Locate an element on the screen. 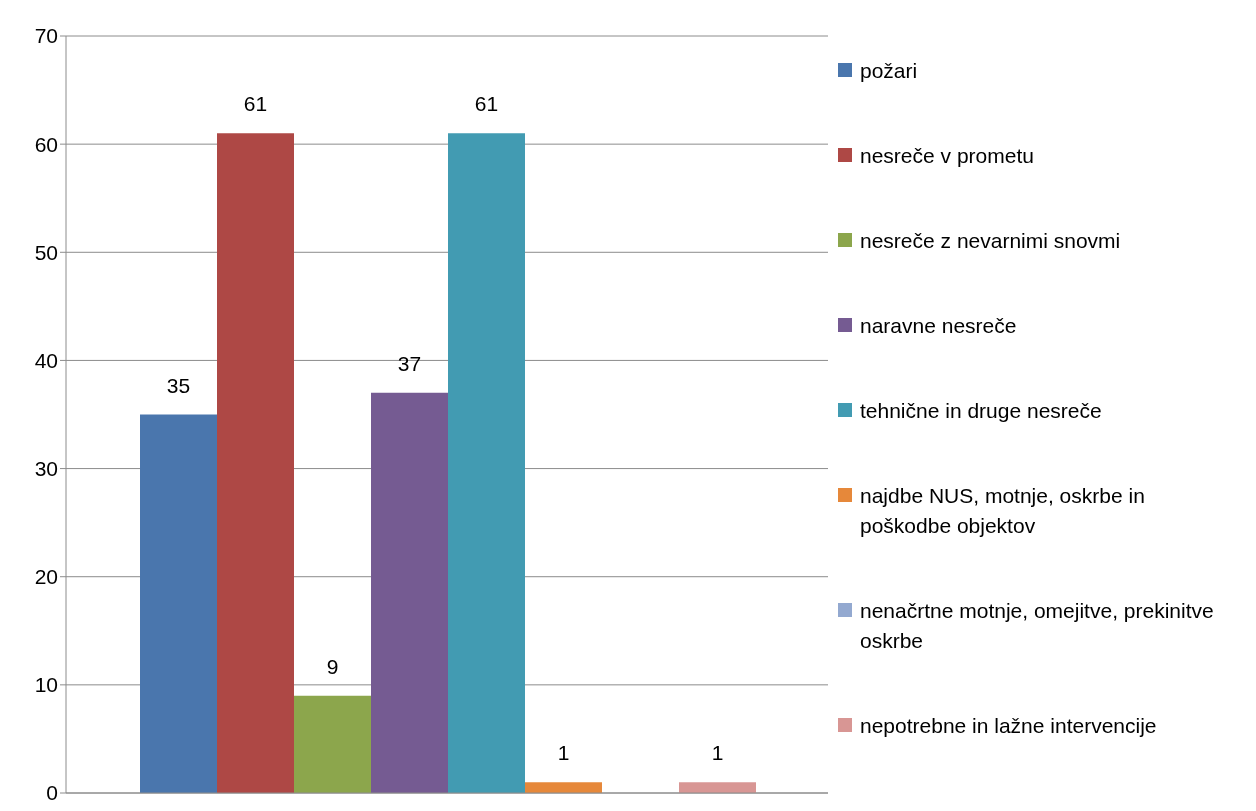 The width and height of the screenshot is (1256, 811). legend-label: nenačrtne motnje, omejitve, prekinitve oskrbe is located at coordinates (1037, 625).